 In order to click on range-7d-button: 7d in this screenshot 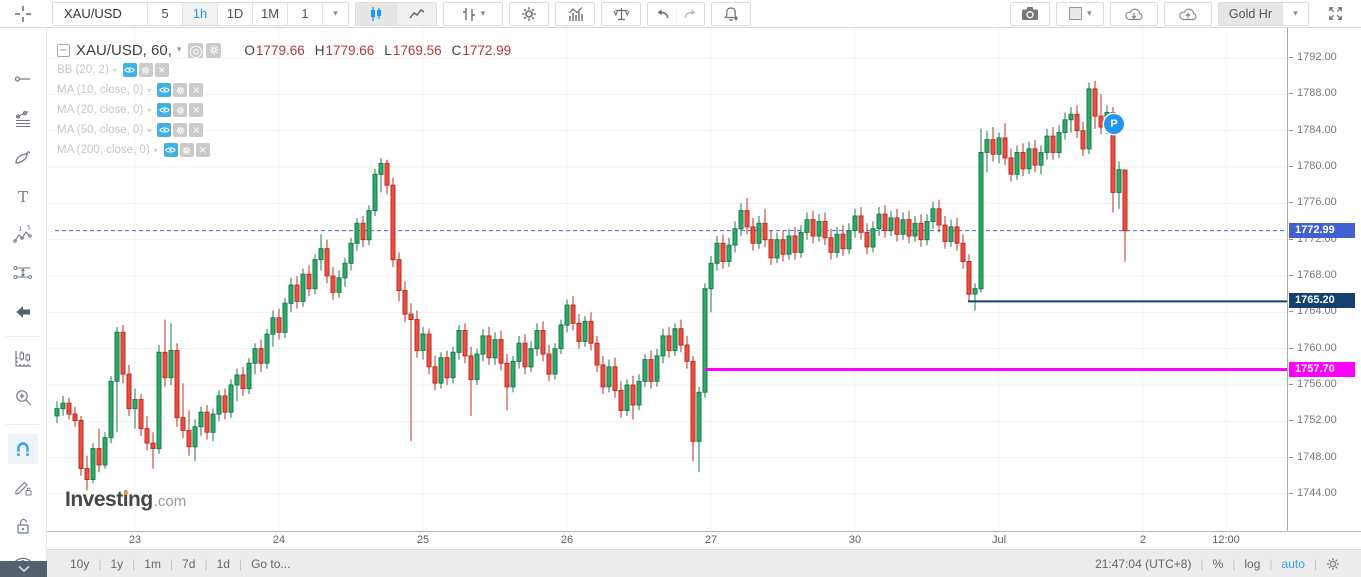, I will do `click(189, 563)`.